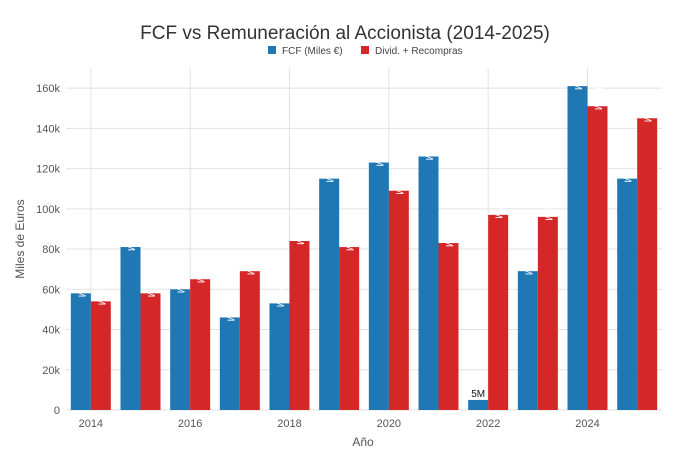 The image size is (690, 459). What do you see at coordinates (547, 210) in the screenshot?
I see `bar-label-dividends: 96M` at bounding box center [547, 210].